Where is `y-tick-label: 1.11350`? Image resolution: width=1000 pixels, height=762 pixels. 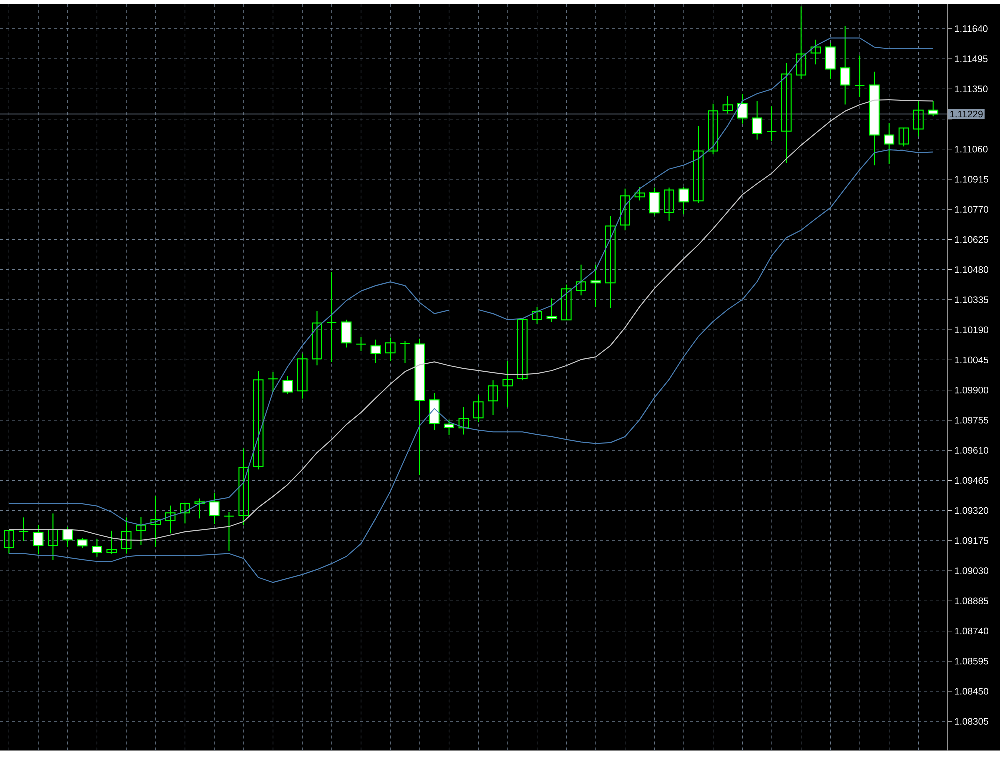
y-tick-label: 1.11350 is located at coordinates (971, 89).